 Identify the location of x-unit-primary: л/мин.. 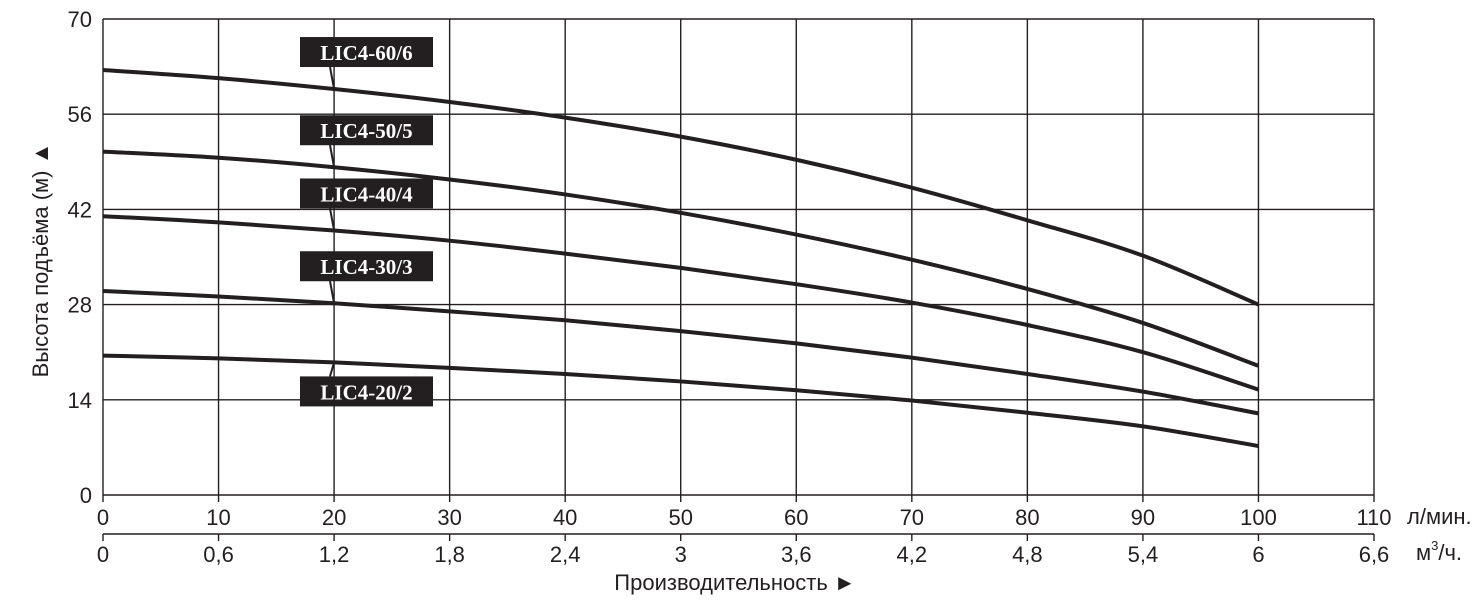
(1439, 516).